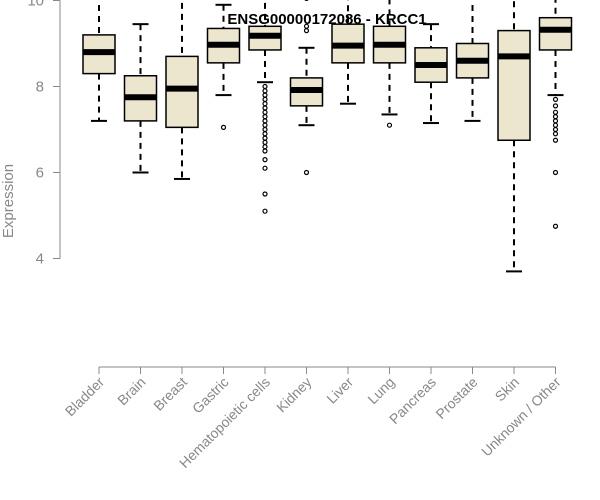 The height and width of the screenshot is (500, 600). I want to click on box-unknown-other, so click(555, 114).